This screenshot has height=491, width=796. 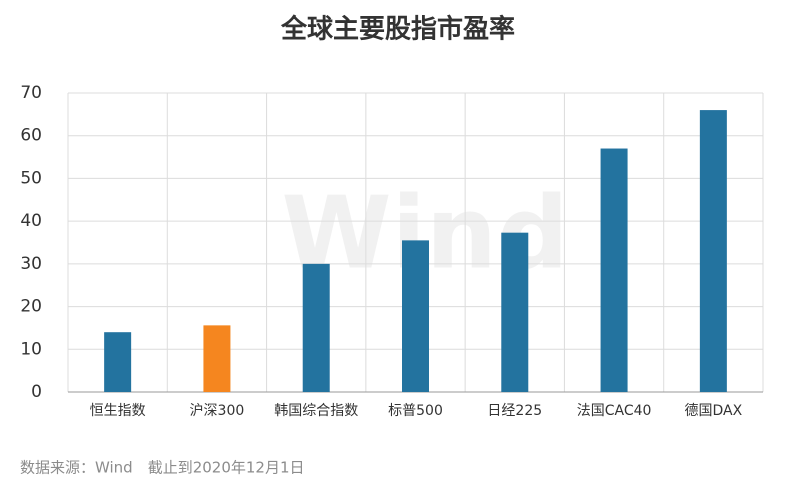 I want to click on x-tick-label: 恒生指数, so click(x=118, y=411).